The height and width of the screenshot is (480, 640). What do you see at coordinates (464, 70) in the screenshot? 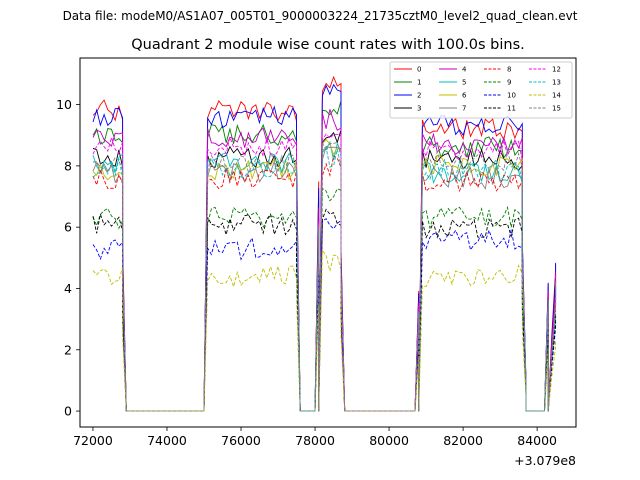
I see `legend-label-4: 4` at bounding box center [464, 70].